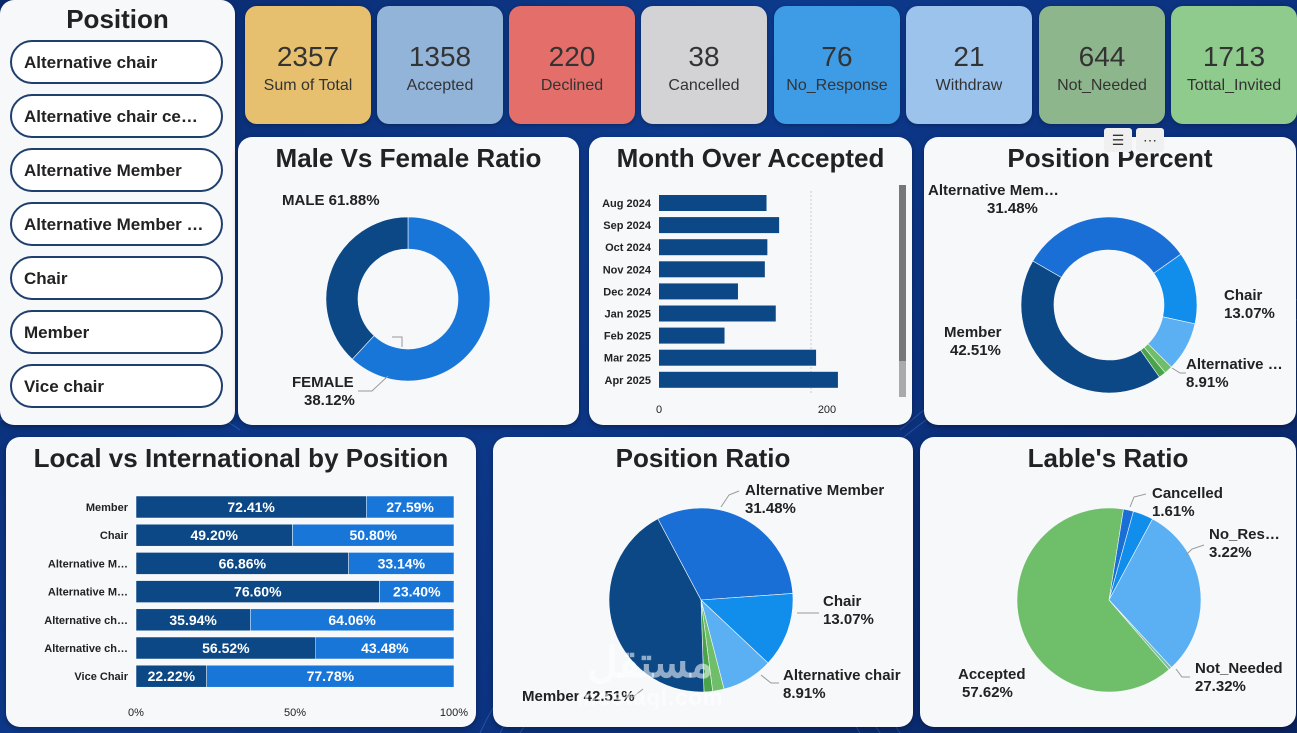 This screenshot has width=1297, height=733. What do you see at coordinates (628, 248) in the screenshot?
I see `month-tick-label: Oct 2024` at bounding box center [628, 248].